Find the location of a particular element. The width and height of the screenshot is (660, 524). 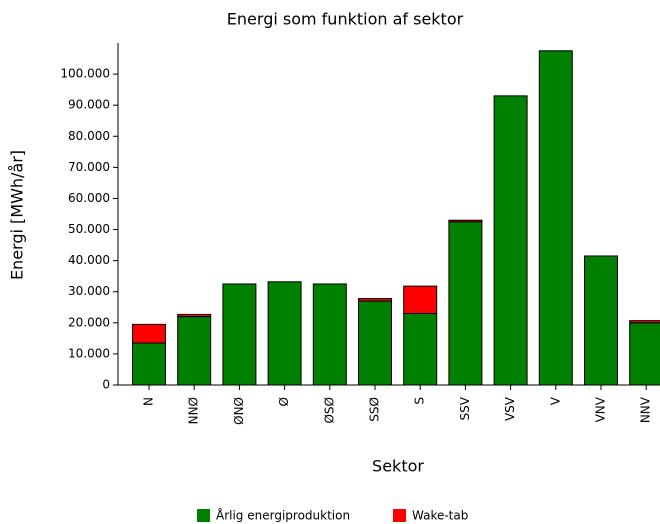

y-axis-label: Energi [MWh/år] is located at coordinates (17, 215).